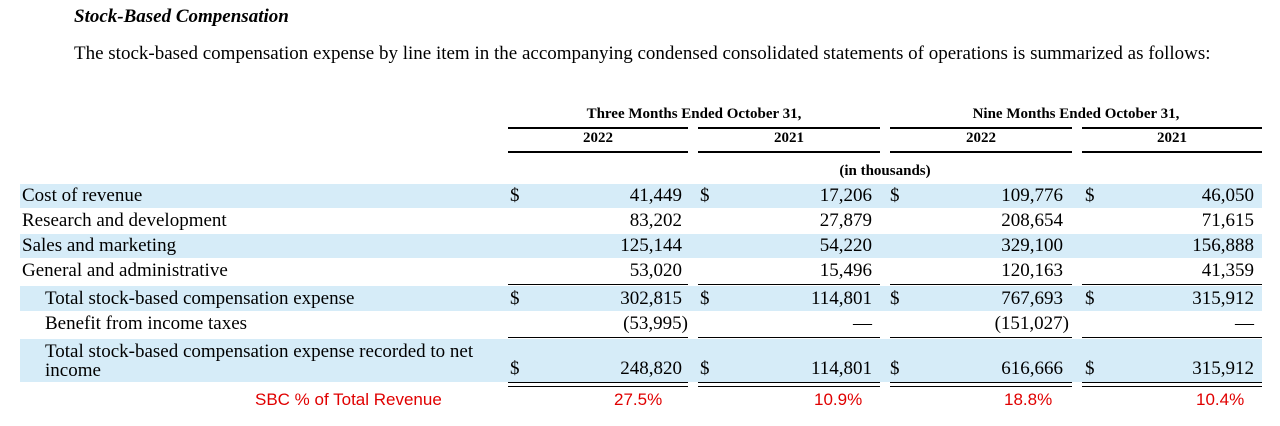 The image size is (1280, 426). I want to click on sbc-percent-value: 10.4%, so click(1220, 400).